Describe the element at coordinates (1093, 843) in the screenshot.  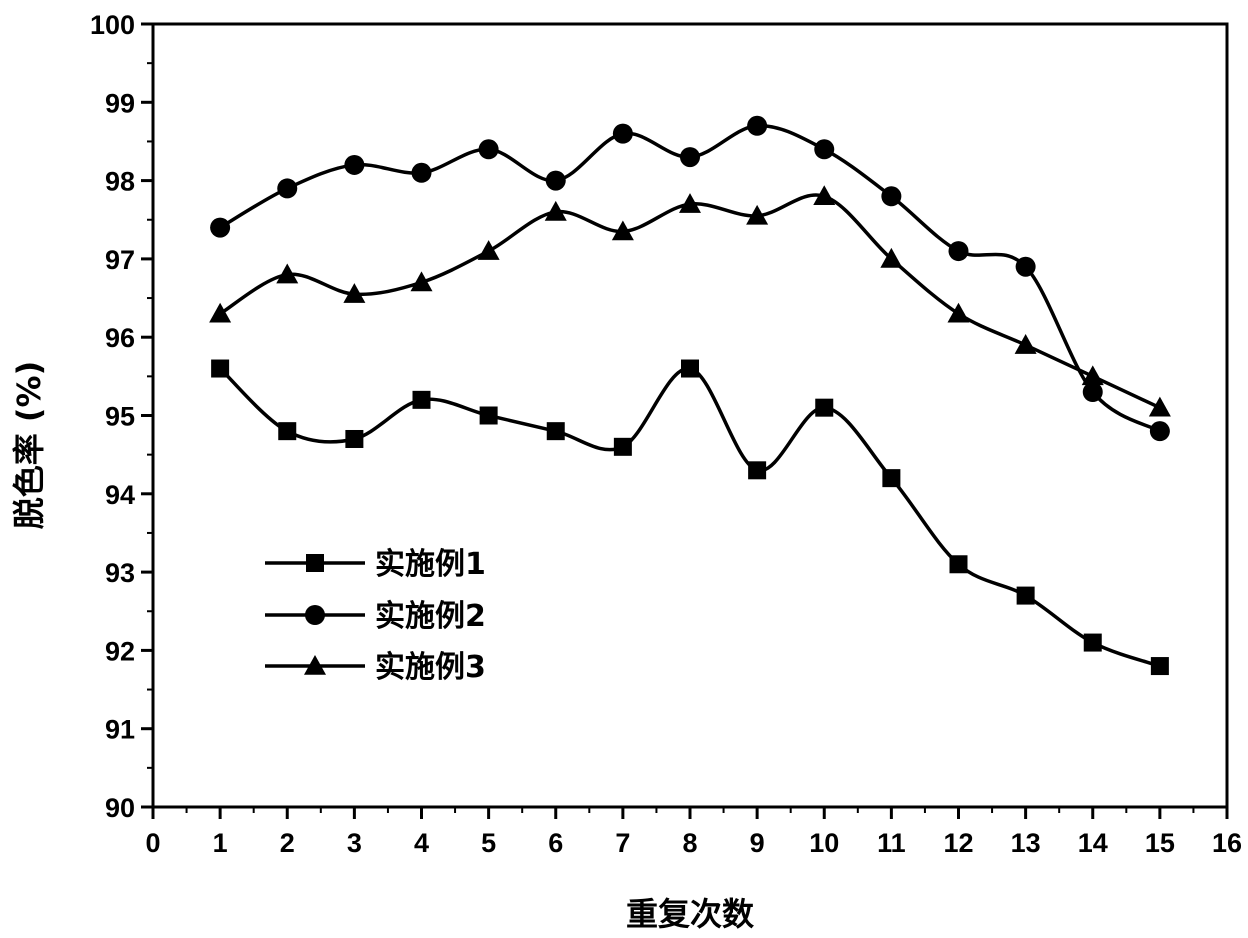
I see `x-tick-label: 14` at that location.